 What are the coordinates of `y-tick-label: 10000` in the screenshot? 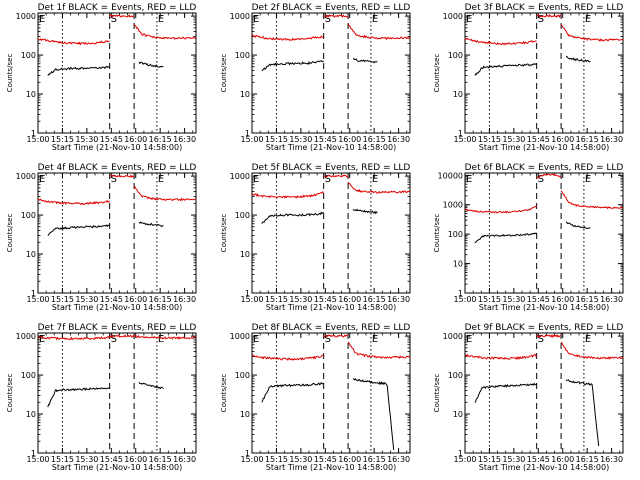 It's located at (450, 175).